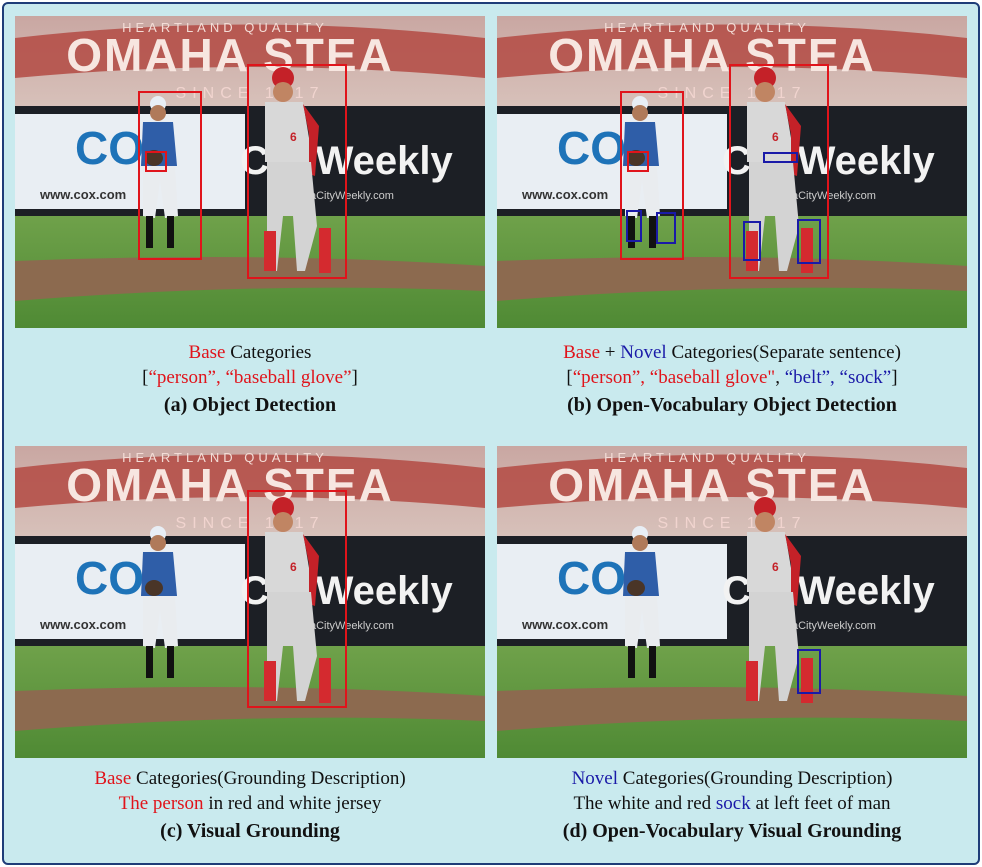 The height and width of the screenshot is (867, 982). Describe the element at coordinates (250, 352) in the screenshot. I see `caption-a-line1: Base Categories` at that location.